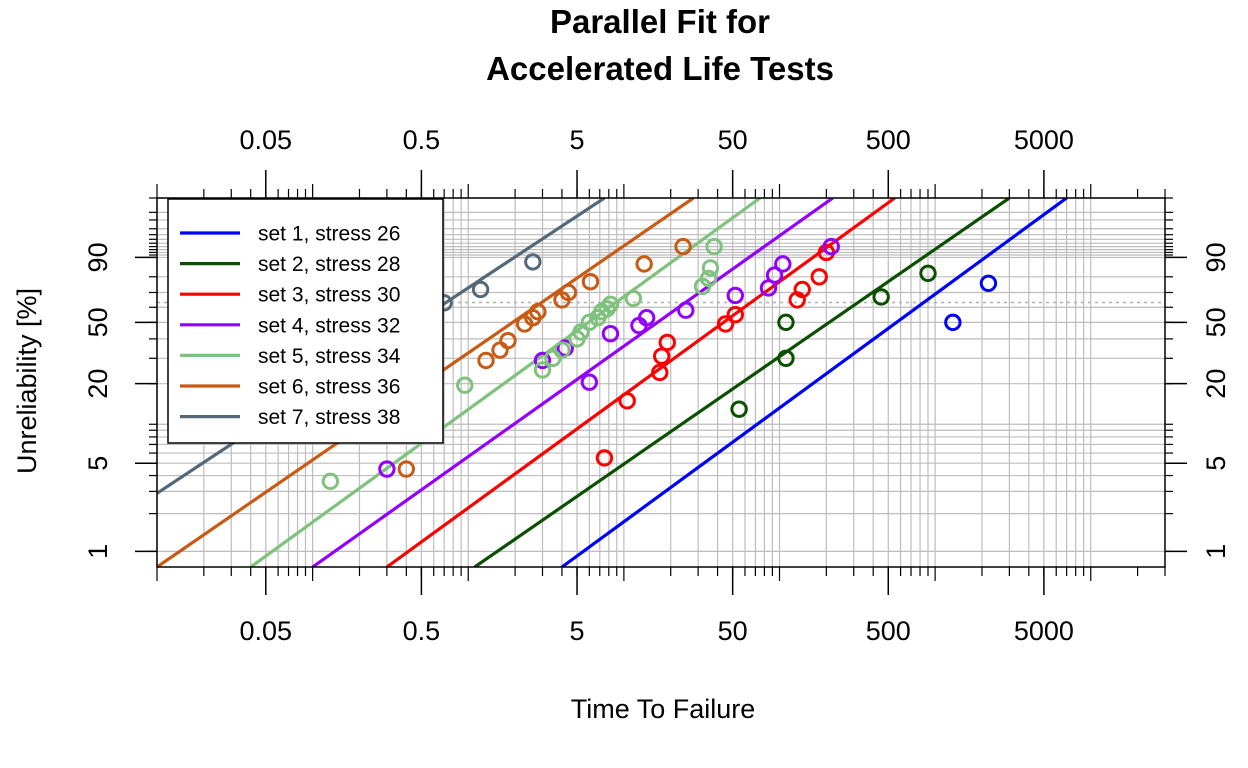 The width and height of the screenshot is (1248, 768). Describe the element at coordinates (663, 709) in the screenshot. I see `x-axis-label: Time To Failure` at that location.